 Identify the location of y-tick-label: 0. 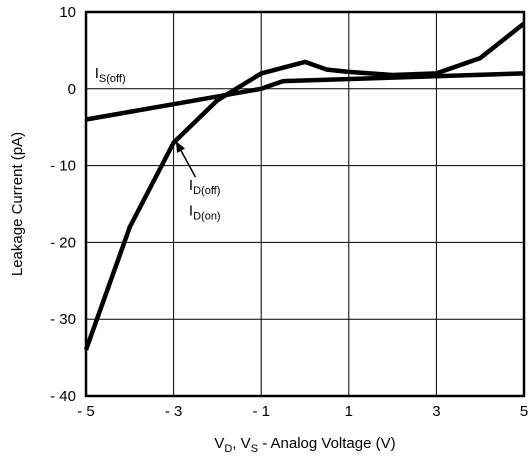
(72, 89).